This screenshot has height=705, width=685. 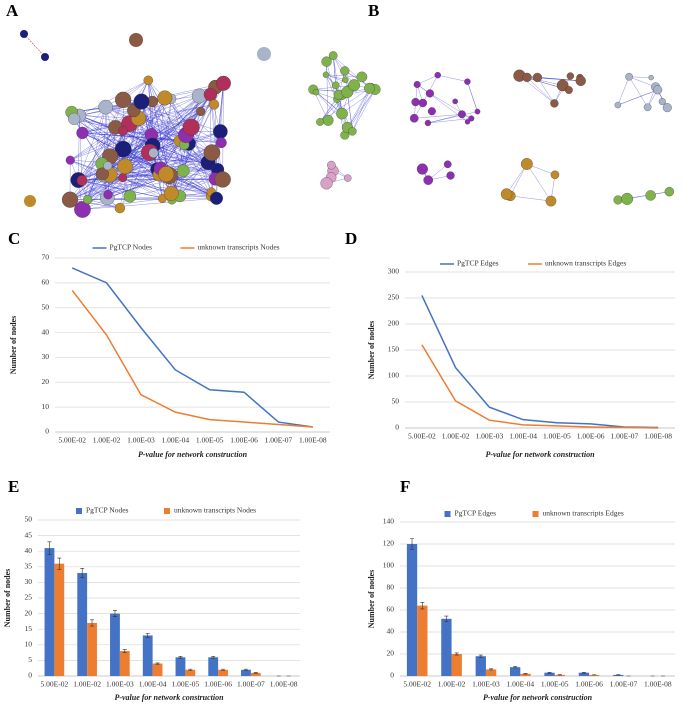 I want to click on legend-label: unknown transcripts Nodes, so click(x=215, y=510).